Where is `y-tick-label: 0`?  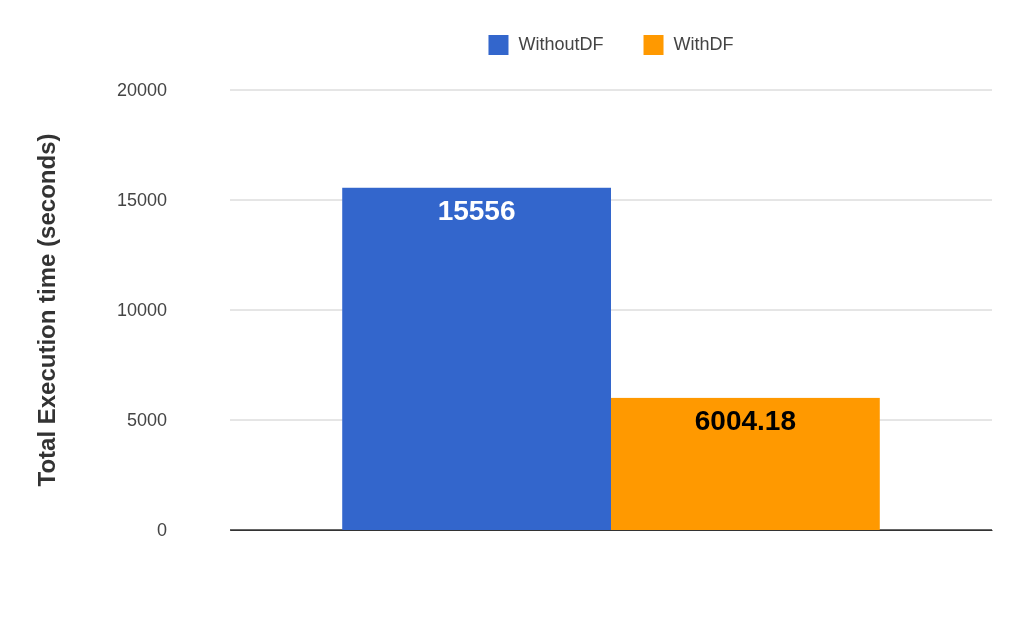 y-tick-label: 0 is located at coordinates (161, 530).